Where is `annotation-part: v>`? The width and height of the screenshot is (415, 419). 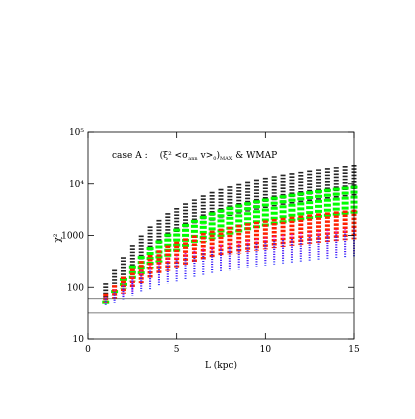
annotation-part: v> is located at coordinates (207, 156).